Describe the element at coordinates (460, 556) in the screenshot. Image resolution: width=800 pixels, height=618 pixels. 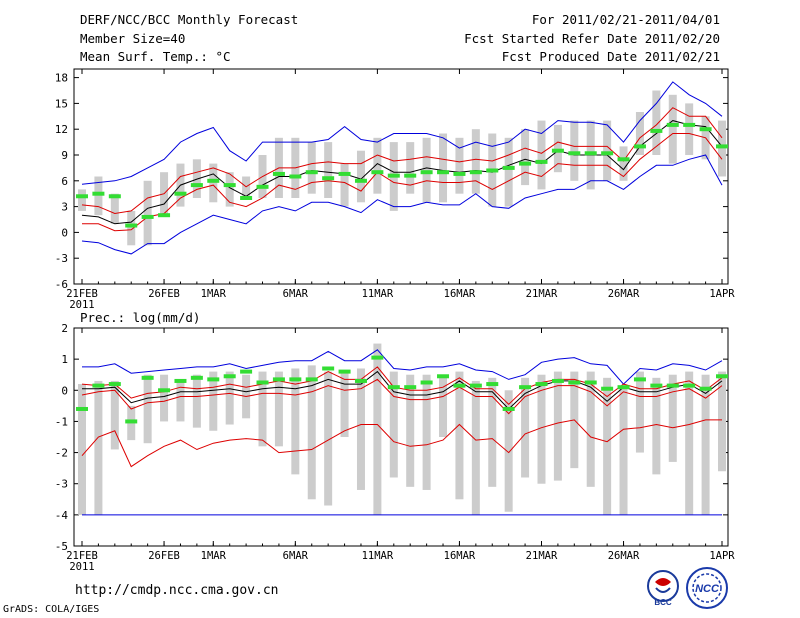
I see `precipitation-xtick-label: 16MAR` at that location.